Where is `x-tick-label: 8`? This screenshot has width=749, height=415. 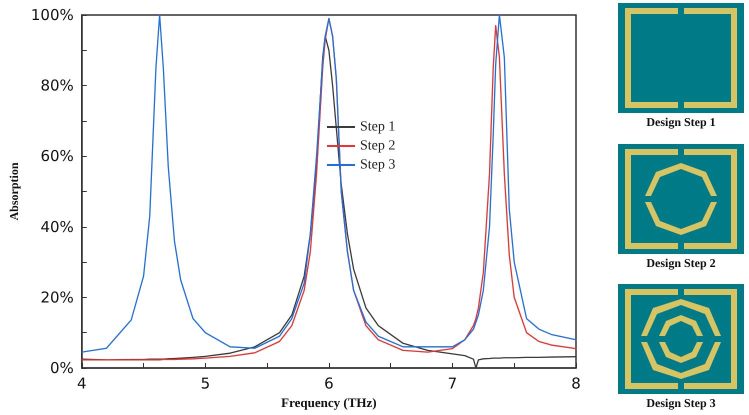 x-tick-label: 8 is located at coordinates (576, 383).